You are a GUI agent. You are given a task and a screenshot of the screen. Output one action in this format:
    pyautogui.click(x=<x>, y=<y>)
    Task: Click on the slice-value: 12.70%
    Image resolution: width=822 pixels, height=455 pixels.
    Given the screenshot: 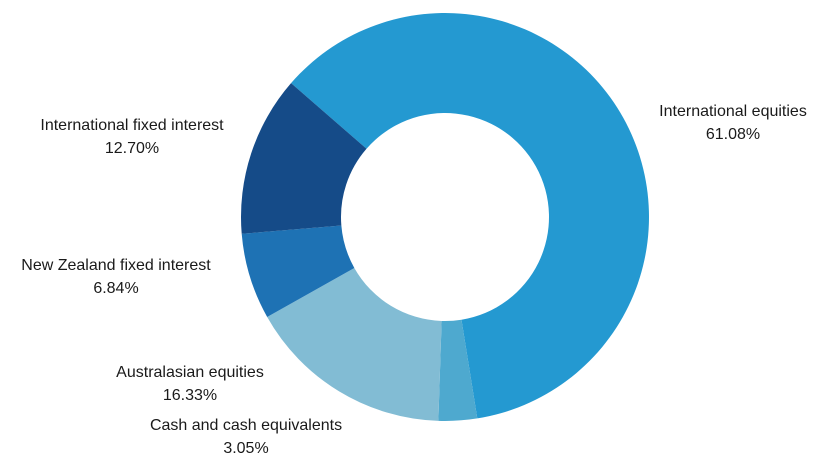 What is the action you would take?
    pyautogui.click(x=132, y=148)
    